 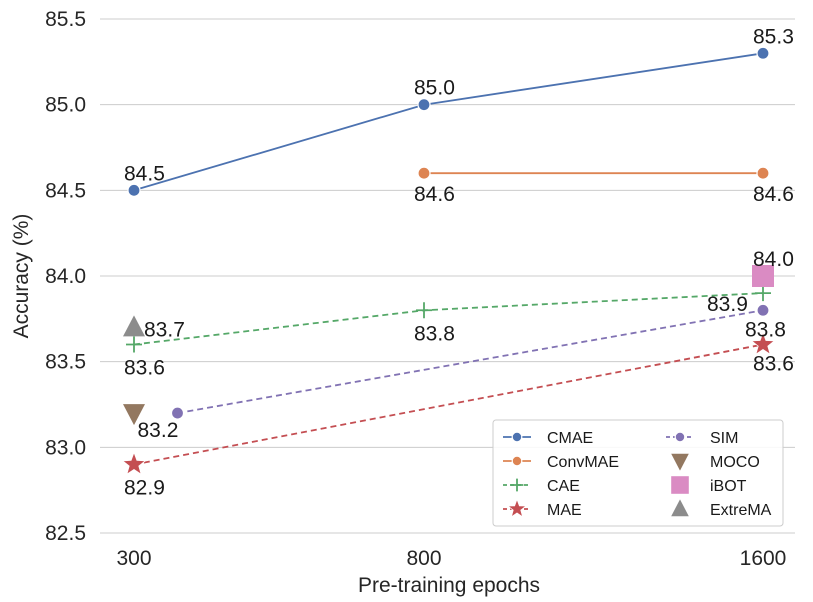 I want to click on data-label-cmae: 84.5, so click(x=144, y=173).